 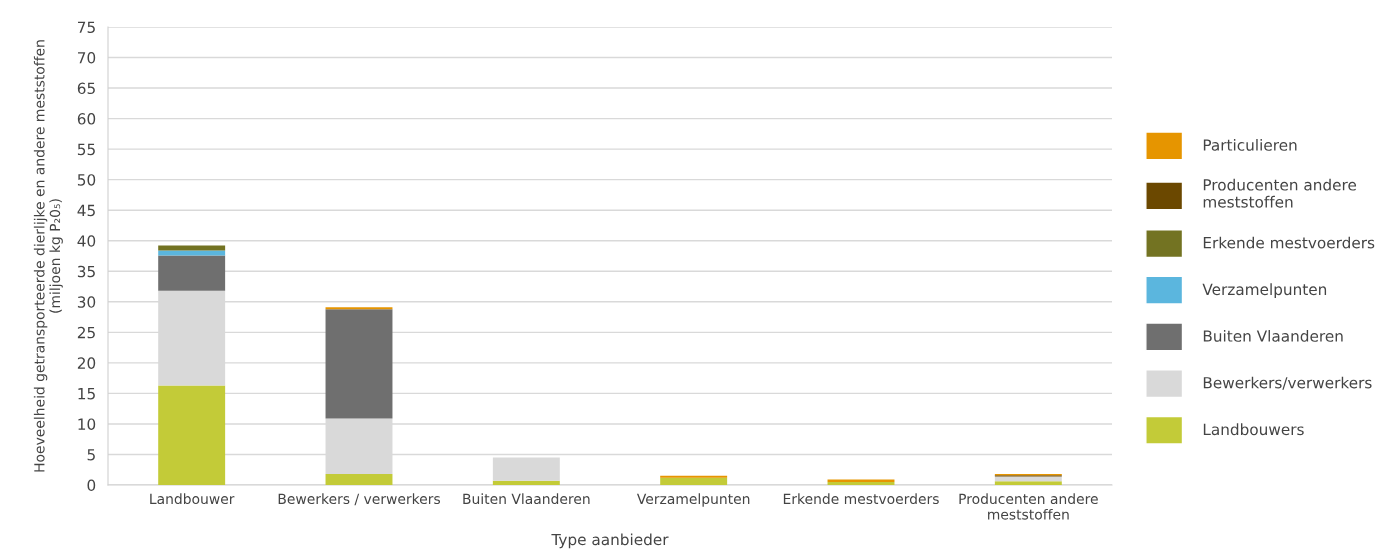 What do you see at coordinates (359, 499) in the screenshot?
I see `x-tick-label: Bewerkers / verwerkers` at bounding box center [359, 499].